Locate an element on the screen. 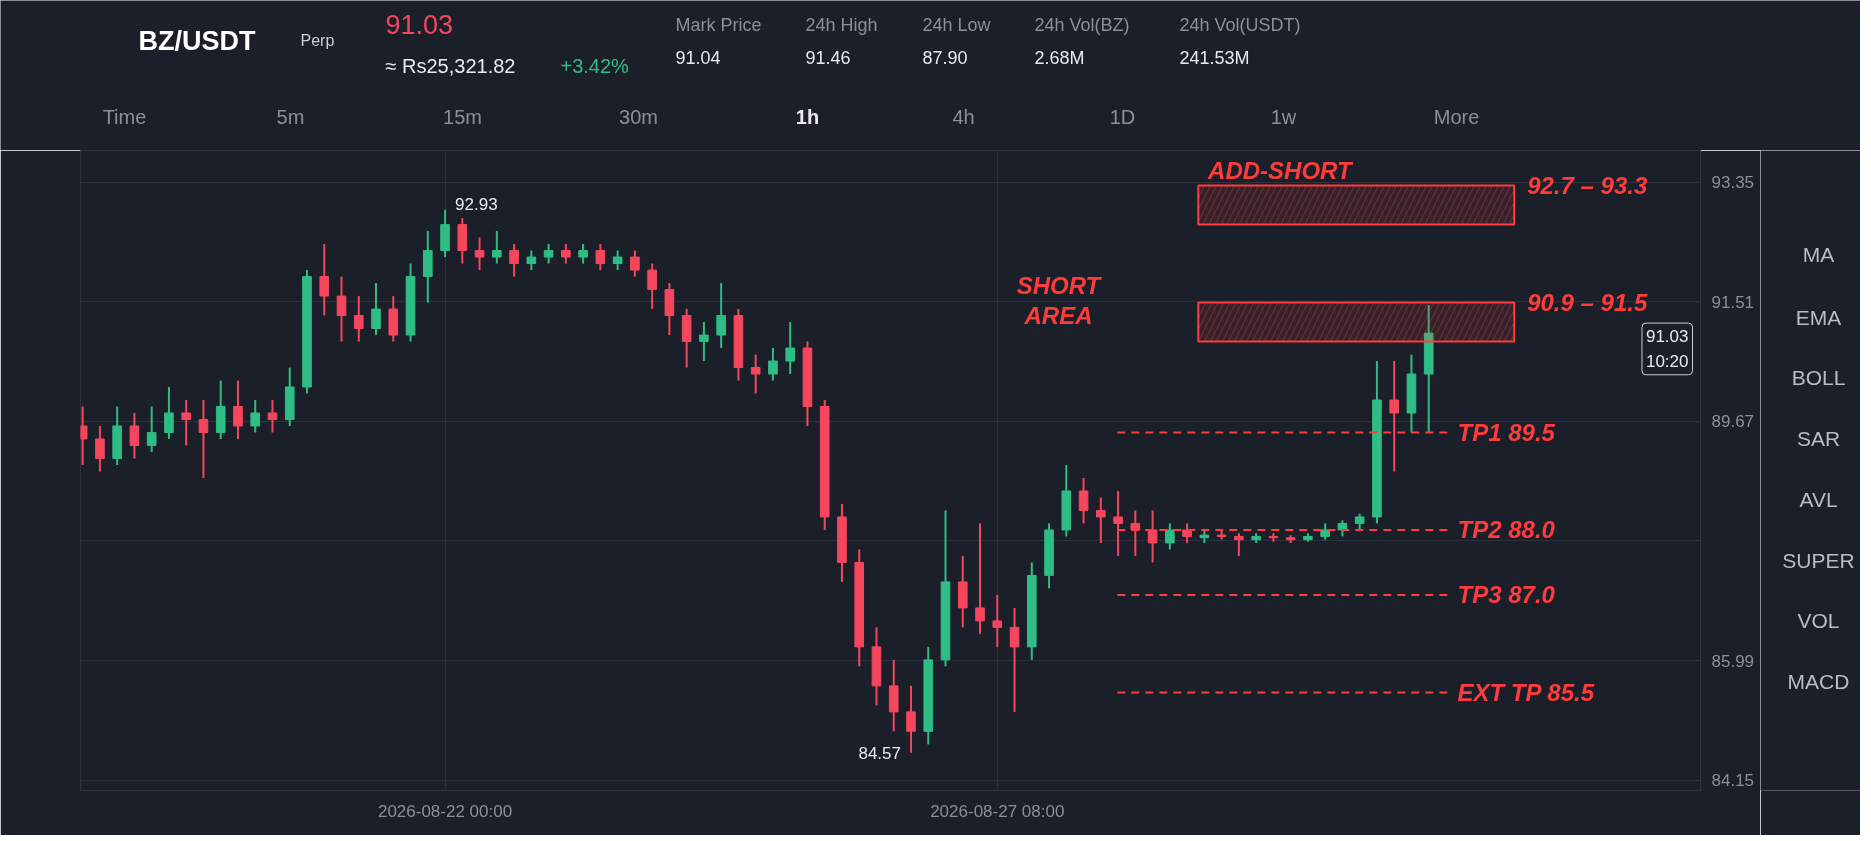 This screenshot has width=1871, height=841. text: AVL is located at coordinates (1818, 499).